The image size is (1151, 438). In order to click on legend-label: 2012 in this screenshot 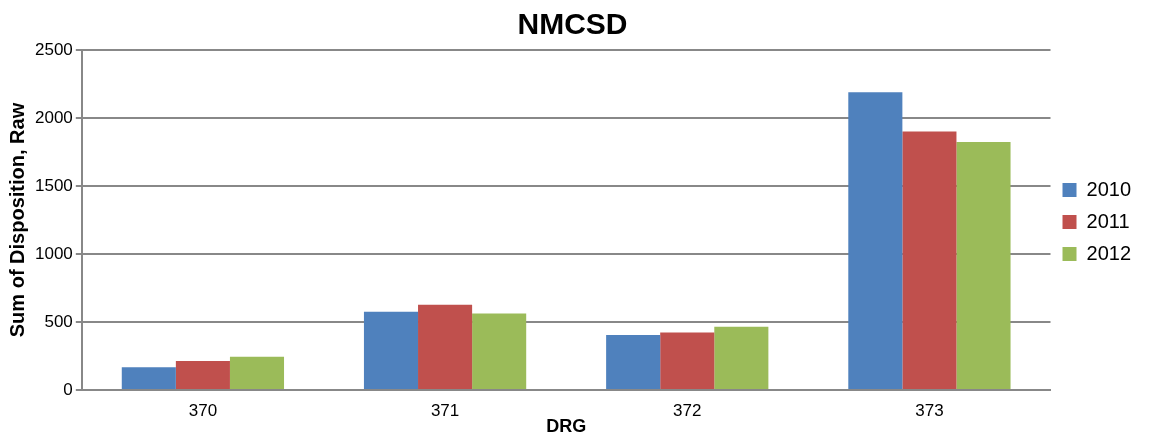, I will do `click(1109, 252)`.